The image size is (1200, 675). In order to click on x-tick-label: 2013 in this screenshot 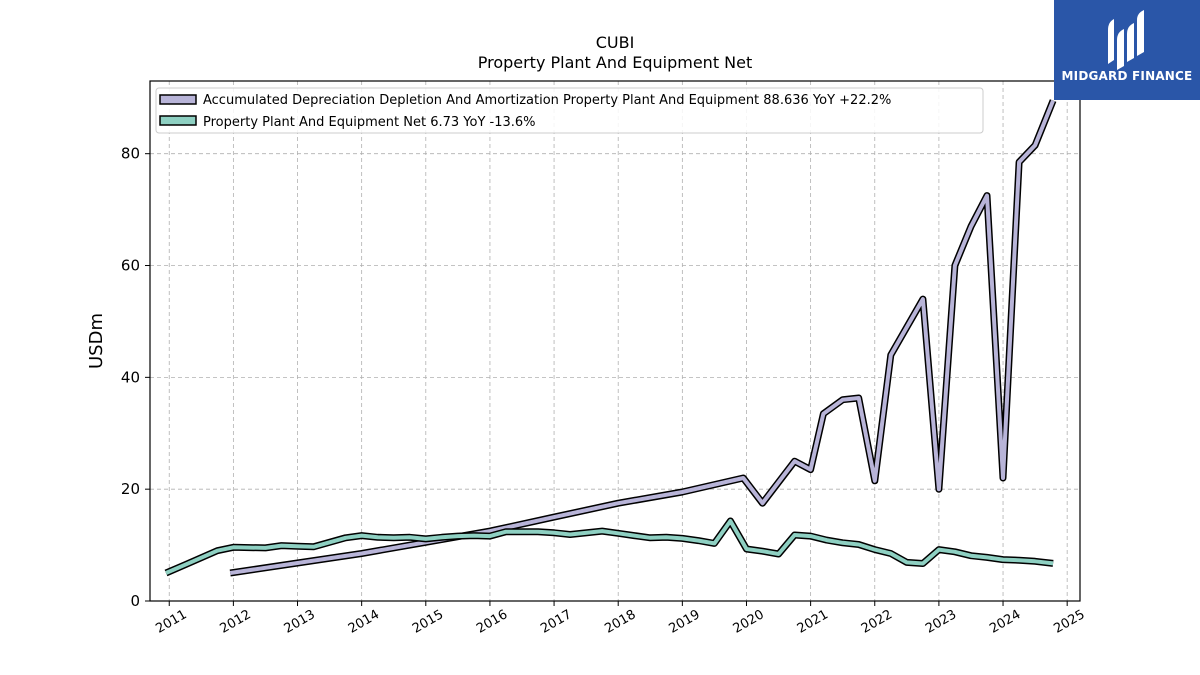, I will do `click(300, 622)`.